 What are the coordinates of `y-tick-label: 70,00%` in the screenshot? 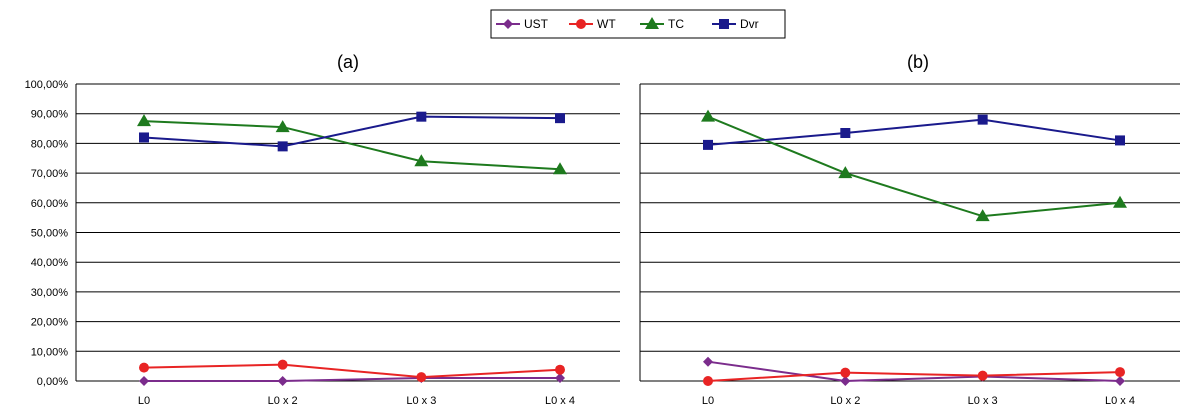 It's located at (50, 174).